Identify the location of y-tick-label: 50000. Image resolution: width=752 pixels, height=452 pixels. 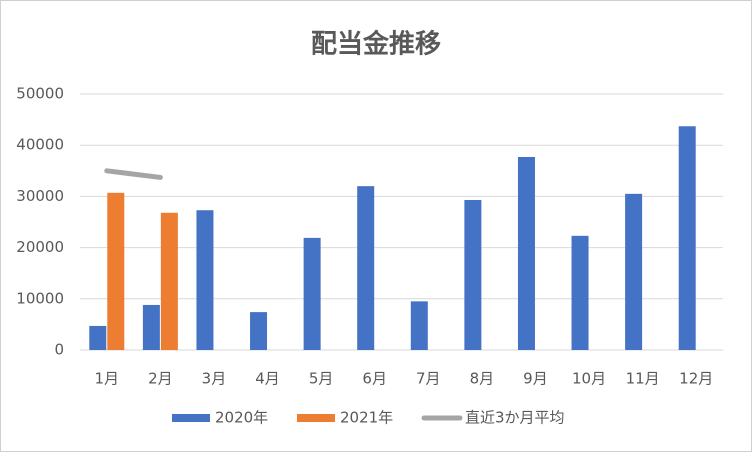
(40, 94).